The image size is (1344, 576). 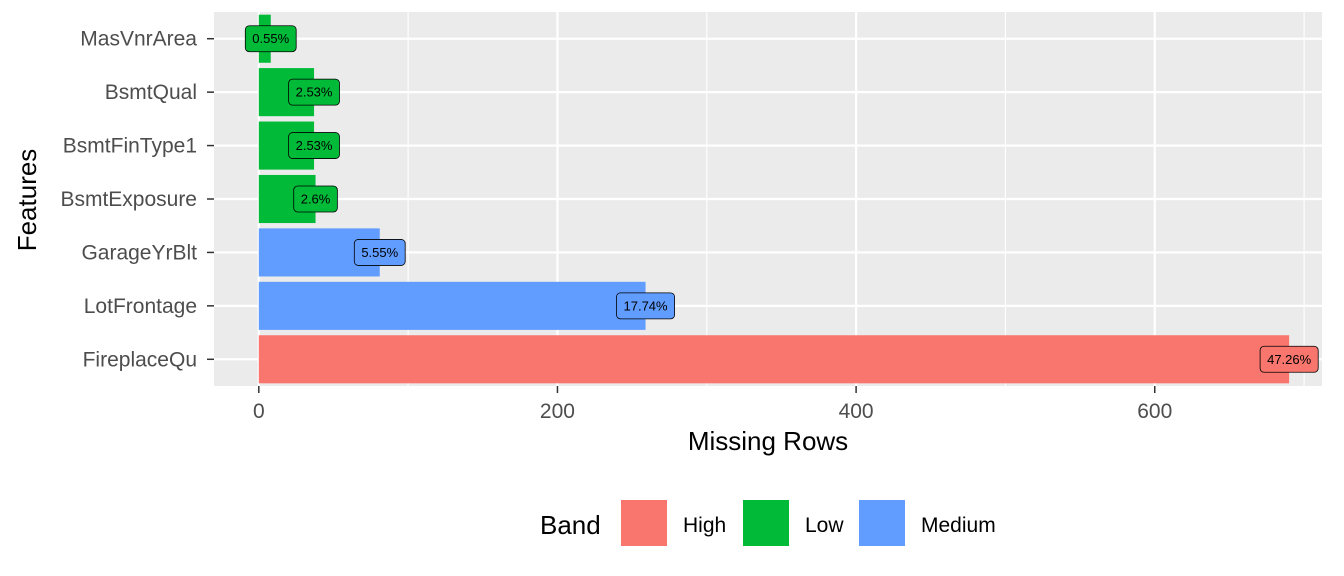 I want to click on y-tick-label: MasVnrArea, so click(x=138, y=39).